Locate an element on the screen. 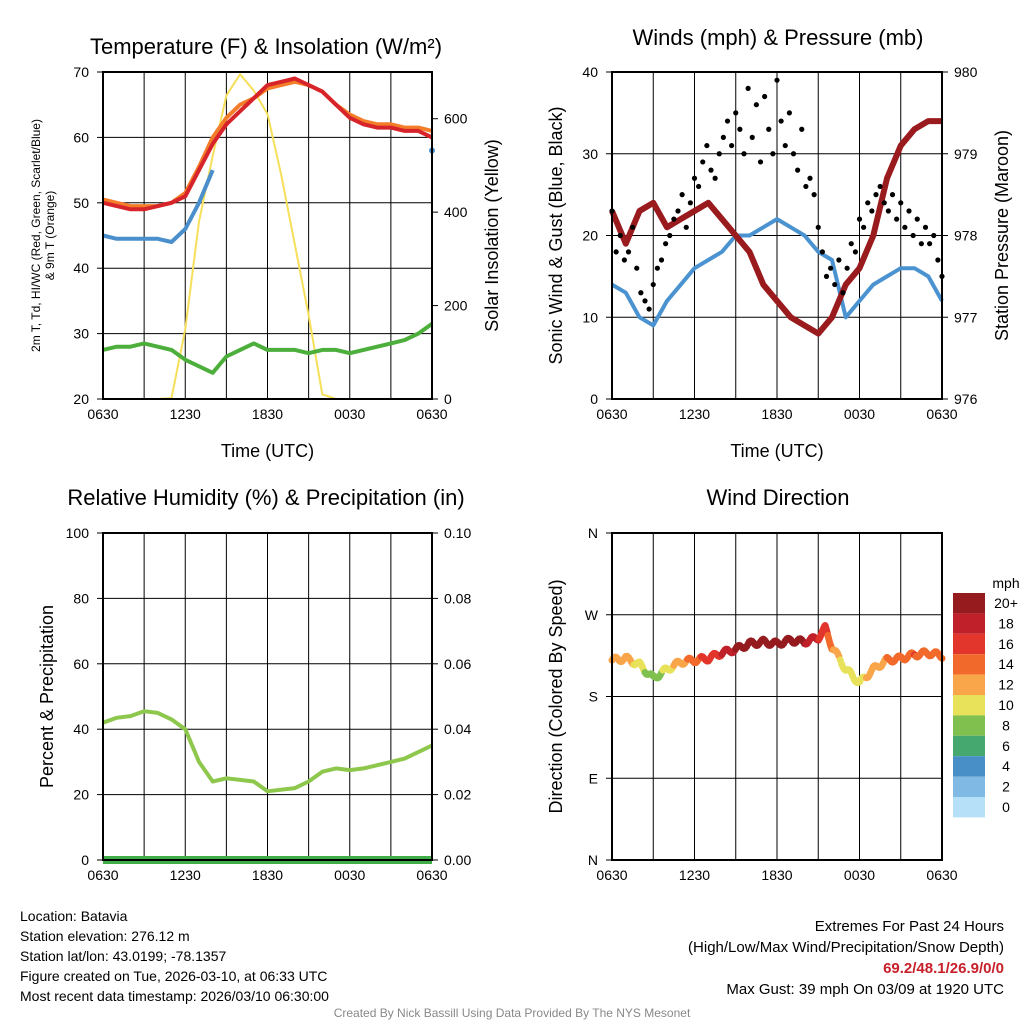 The image size is (1024, 1024). legend-label: 6 is located at coordinates (1006, 746).